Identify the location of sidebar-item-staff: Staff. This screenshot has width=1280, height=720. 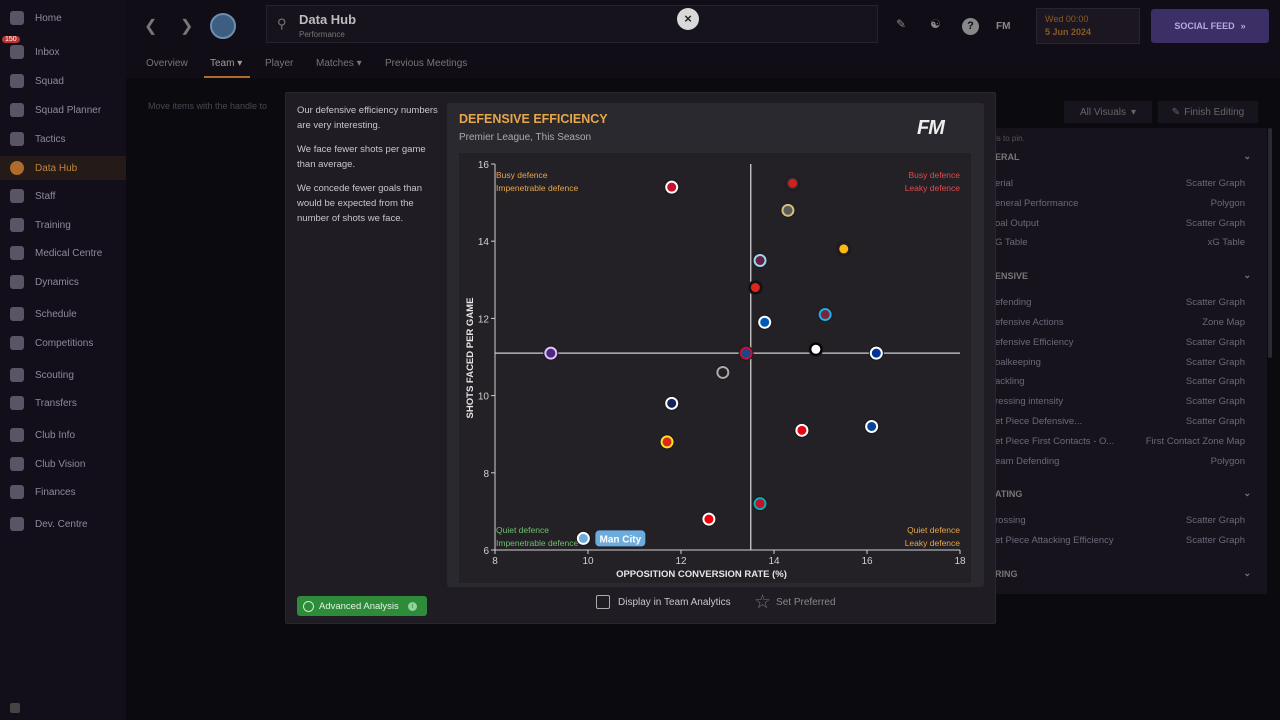
(63, 196).